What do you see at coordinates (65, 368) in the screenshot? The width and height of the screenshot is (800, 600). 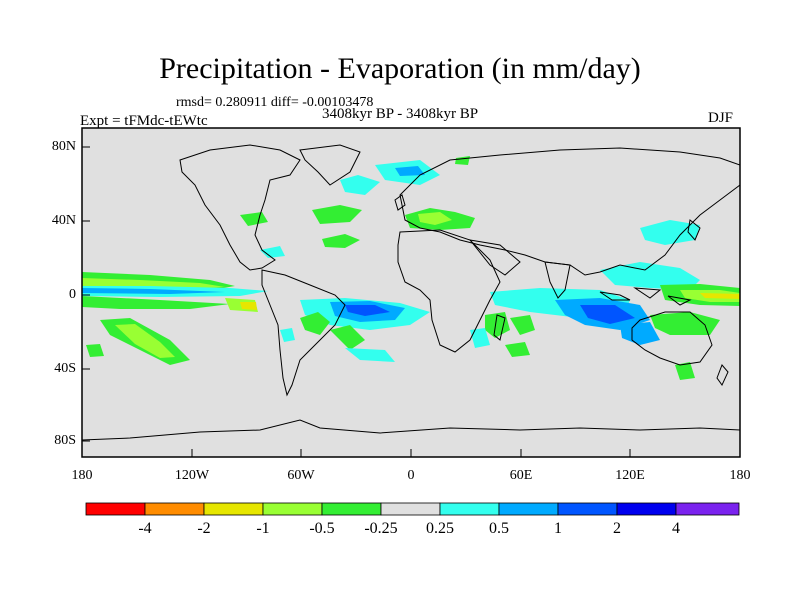 I see `y-tick-label: 40S` at bounding box center [65, 368].